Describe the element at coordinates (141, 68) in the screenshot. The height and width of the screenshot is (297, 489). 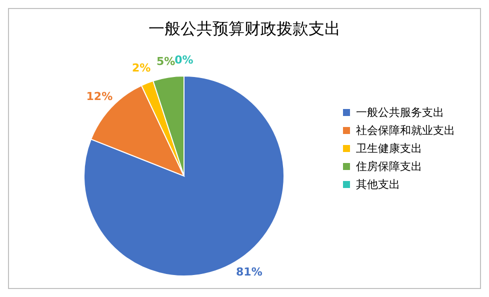
I see `data-label: 2%` at that location.